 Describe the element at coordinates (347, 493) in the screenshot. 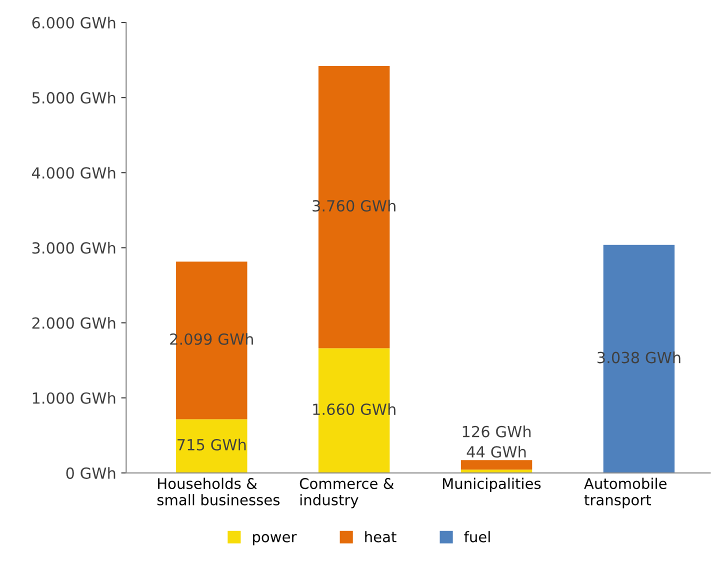

I see `x-tick-label: Commerce & industry` at that location.